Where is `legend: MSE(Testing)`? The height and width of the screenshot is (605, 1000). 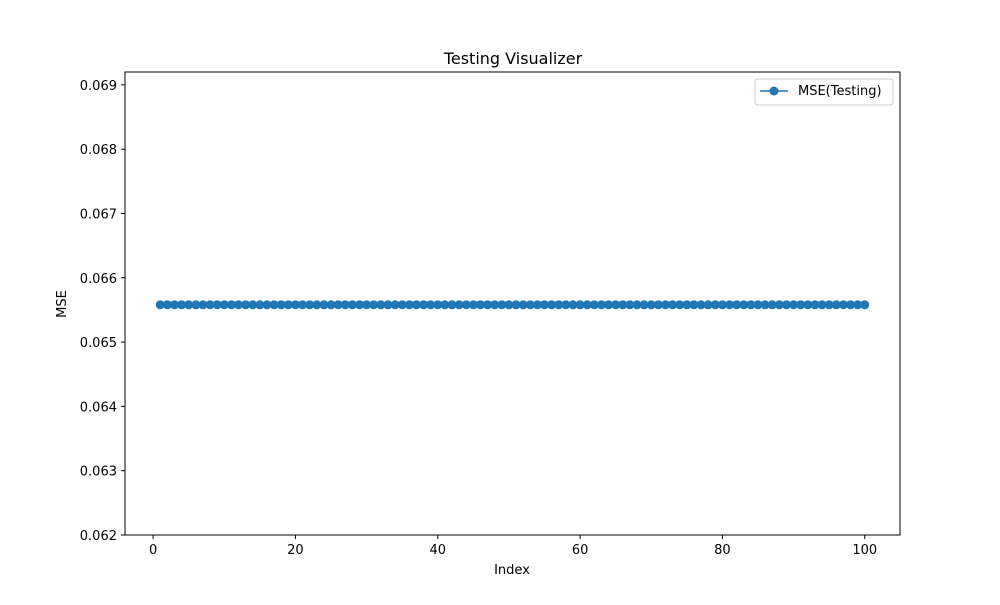
legend: MSE(Testing) is located at coordinates (824, 92).